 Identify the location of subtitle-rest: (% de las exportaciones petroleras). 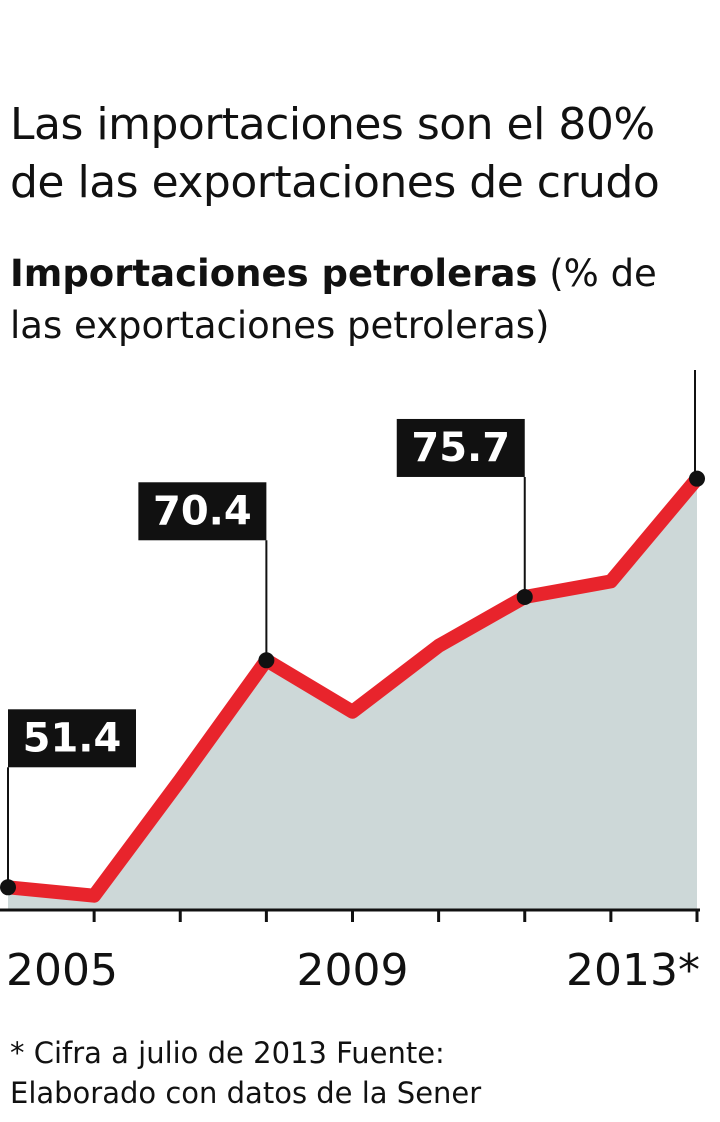
(333, 299).